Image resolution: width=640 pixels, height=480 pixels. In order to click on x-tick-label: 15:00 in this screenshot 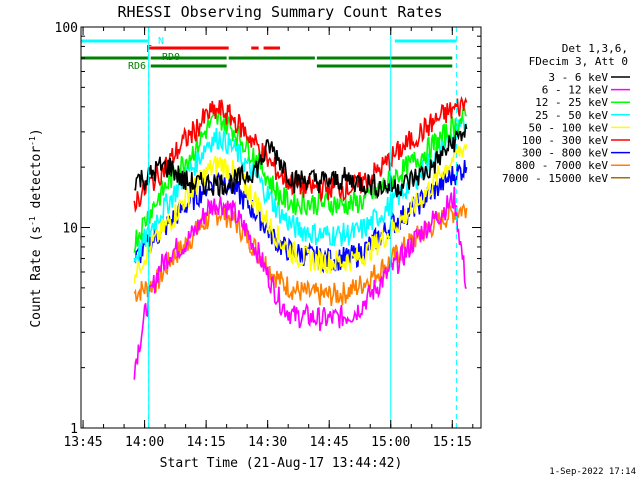, I will do `click(390, 442)`.